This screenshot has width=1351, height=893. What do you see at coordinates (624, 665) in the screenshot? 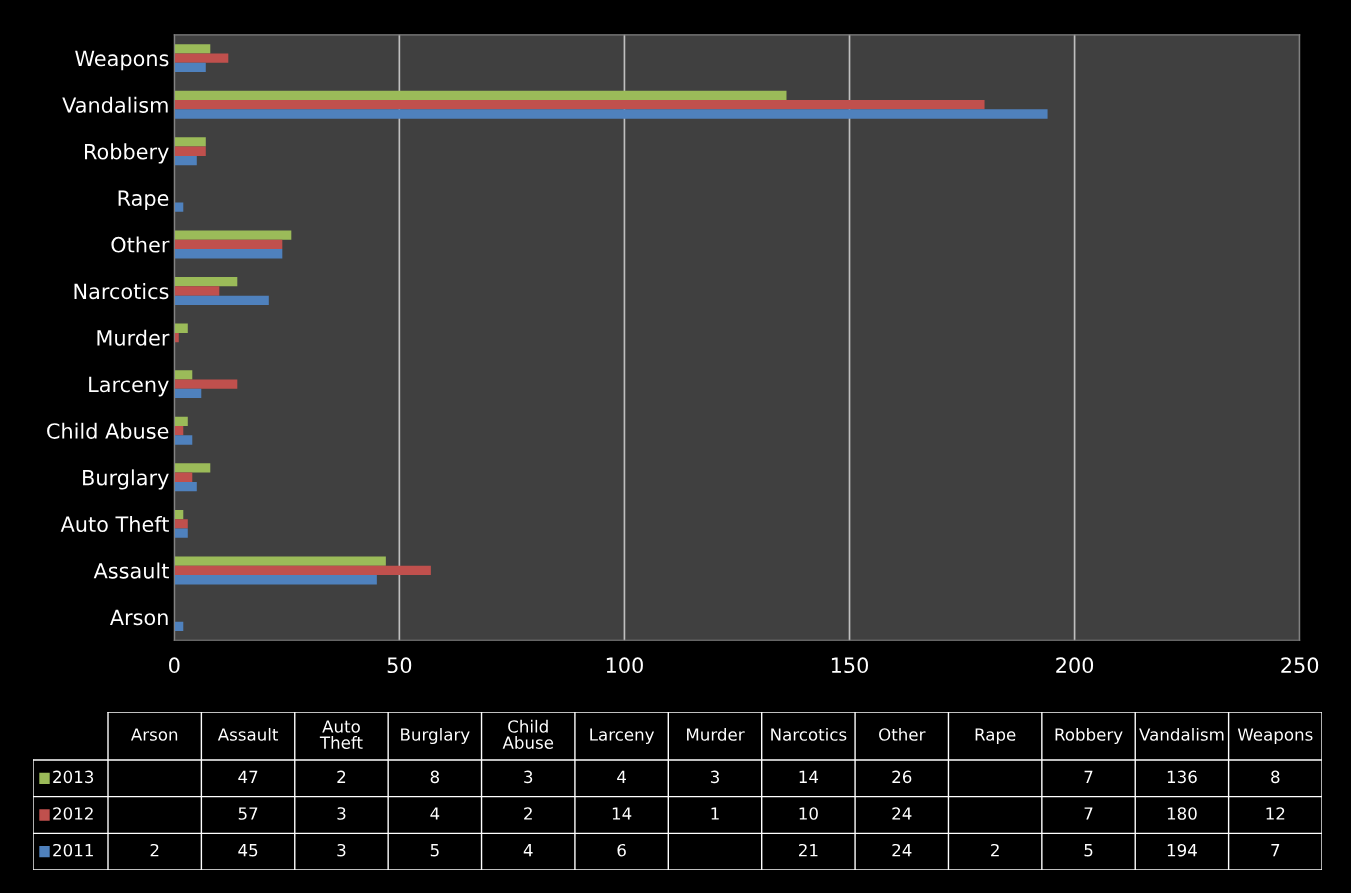
I see `x-tick-label: 100` at bounding box center [624, 665].